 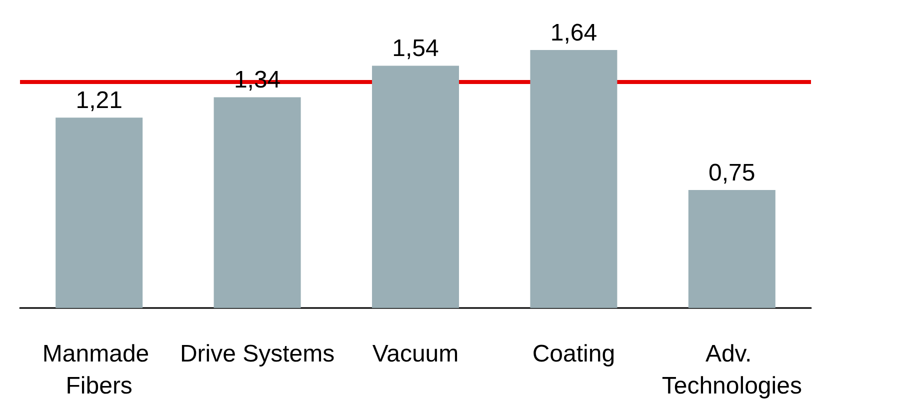 What do you see at coordinates (99, 370) in the screenshot?
I see `x-tick-label: Manmade Fibers` at bounding box center [99, 370].